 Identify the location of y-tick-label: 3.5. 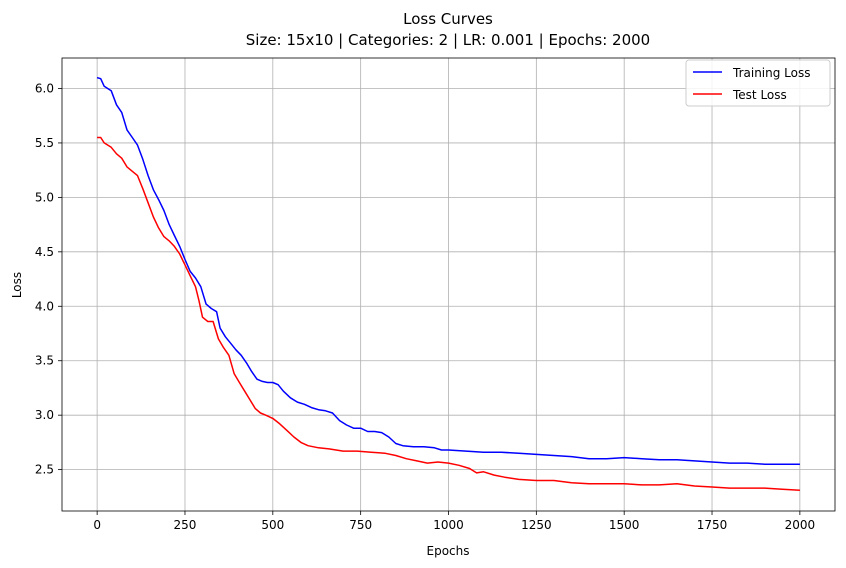
(44, 361).